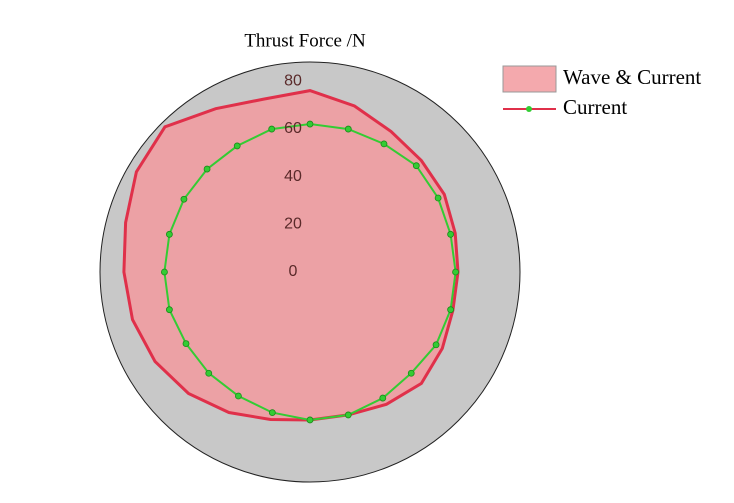 This screenshot has height=503, width=734. Describe the element at coordinates (305, 40) in the screenshot. I see `chart-title: Thrust Force /N` at that location.